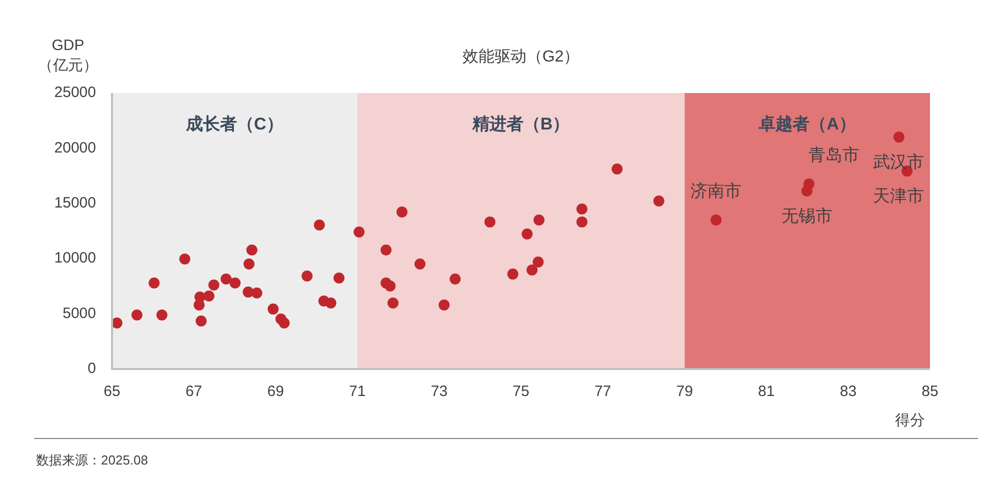 This screenshot has width=985, height=478. I want to click on x-tick-label: 75, so click(521, 391).